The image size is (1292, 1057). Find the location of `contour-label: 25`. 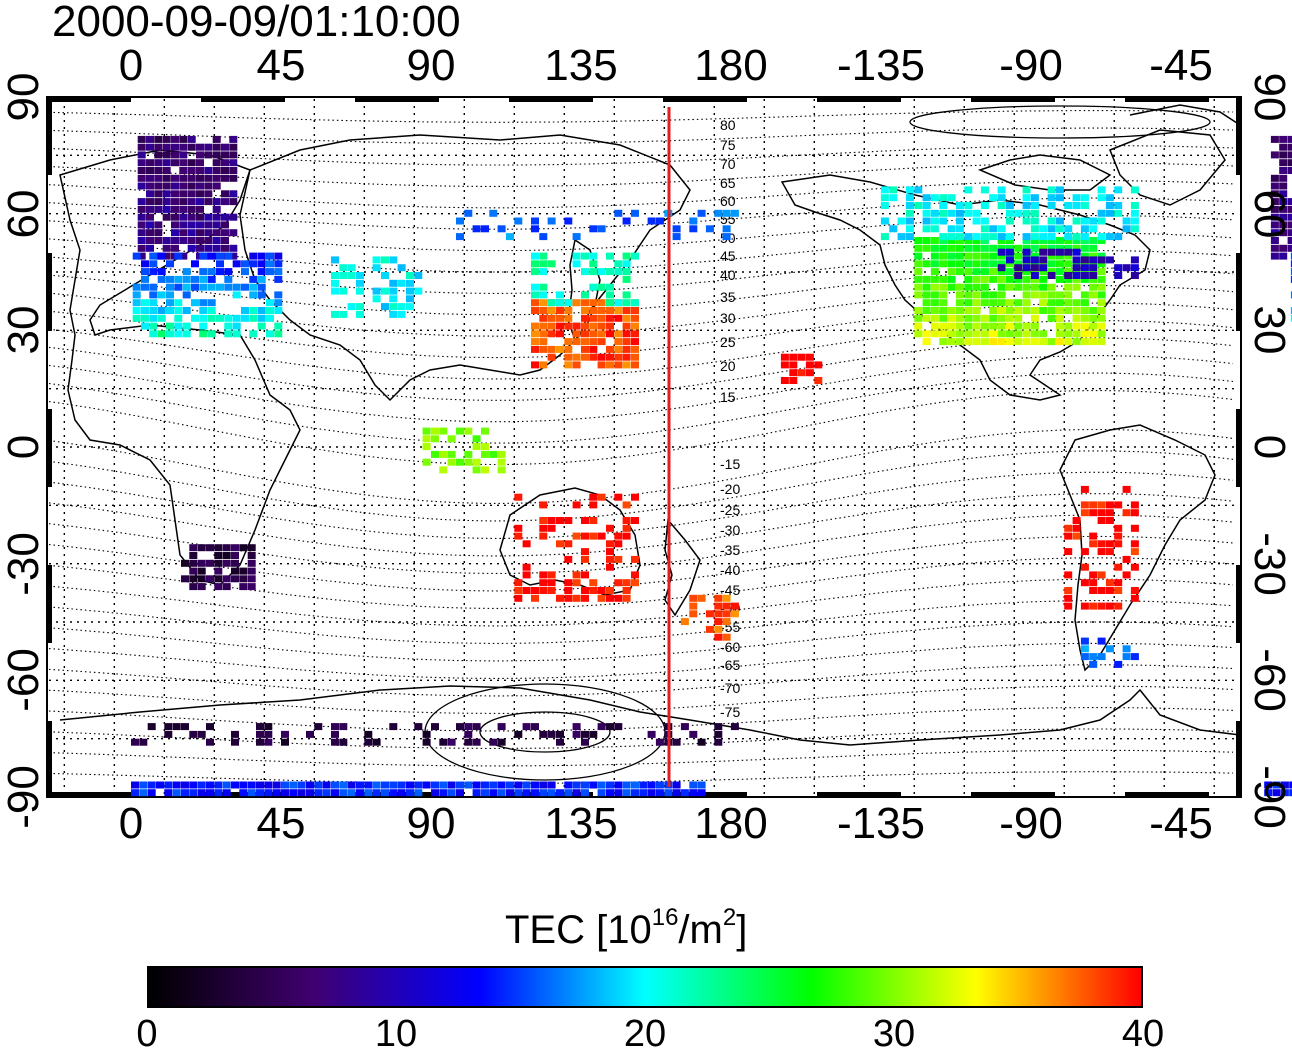

contour-label: 25 is located at coordinates (728, 342).